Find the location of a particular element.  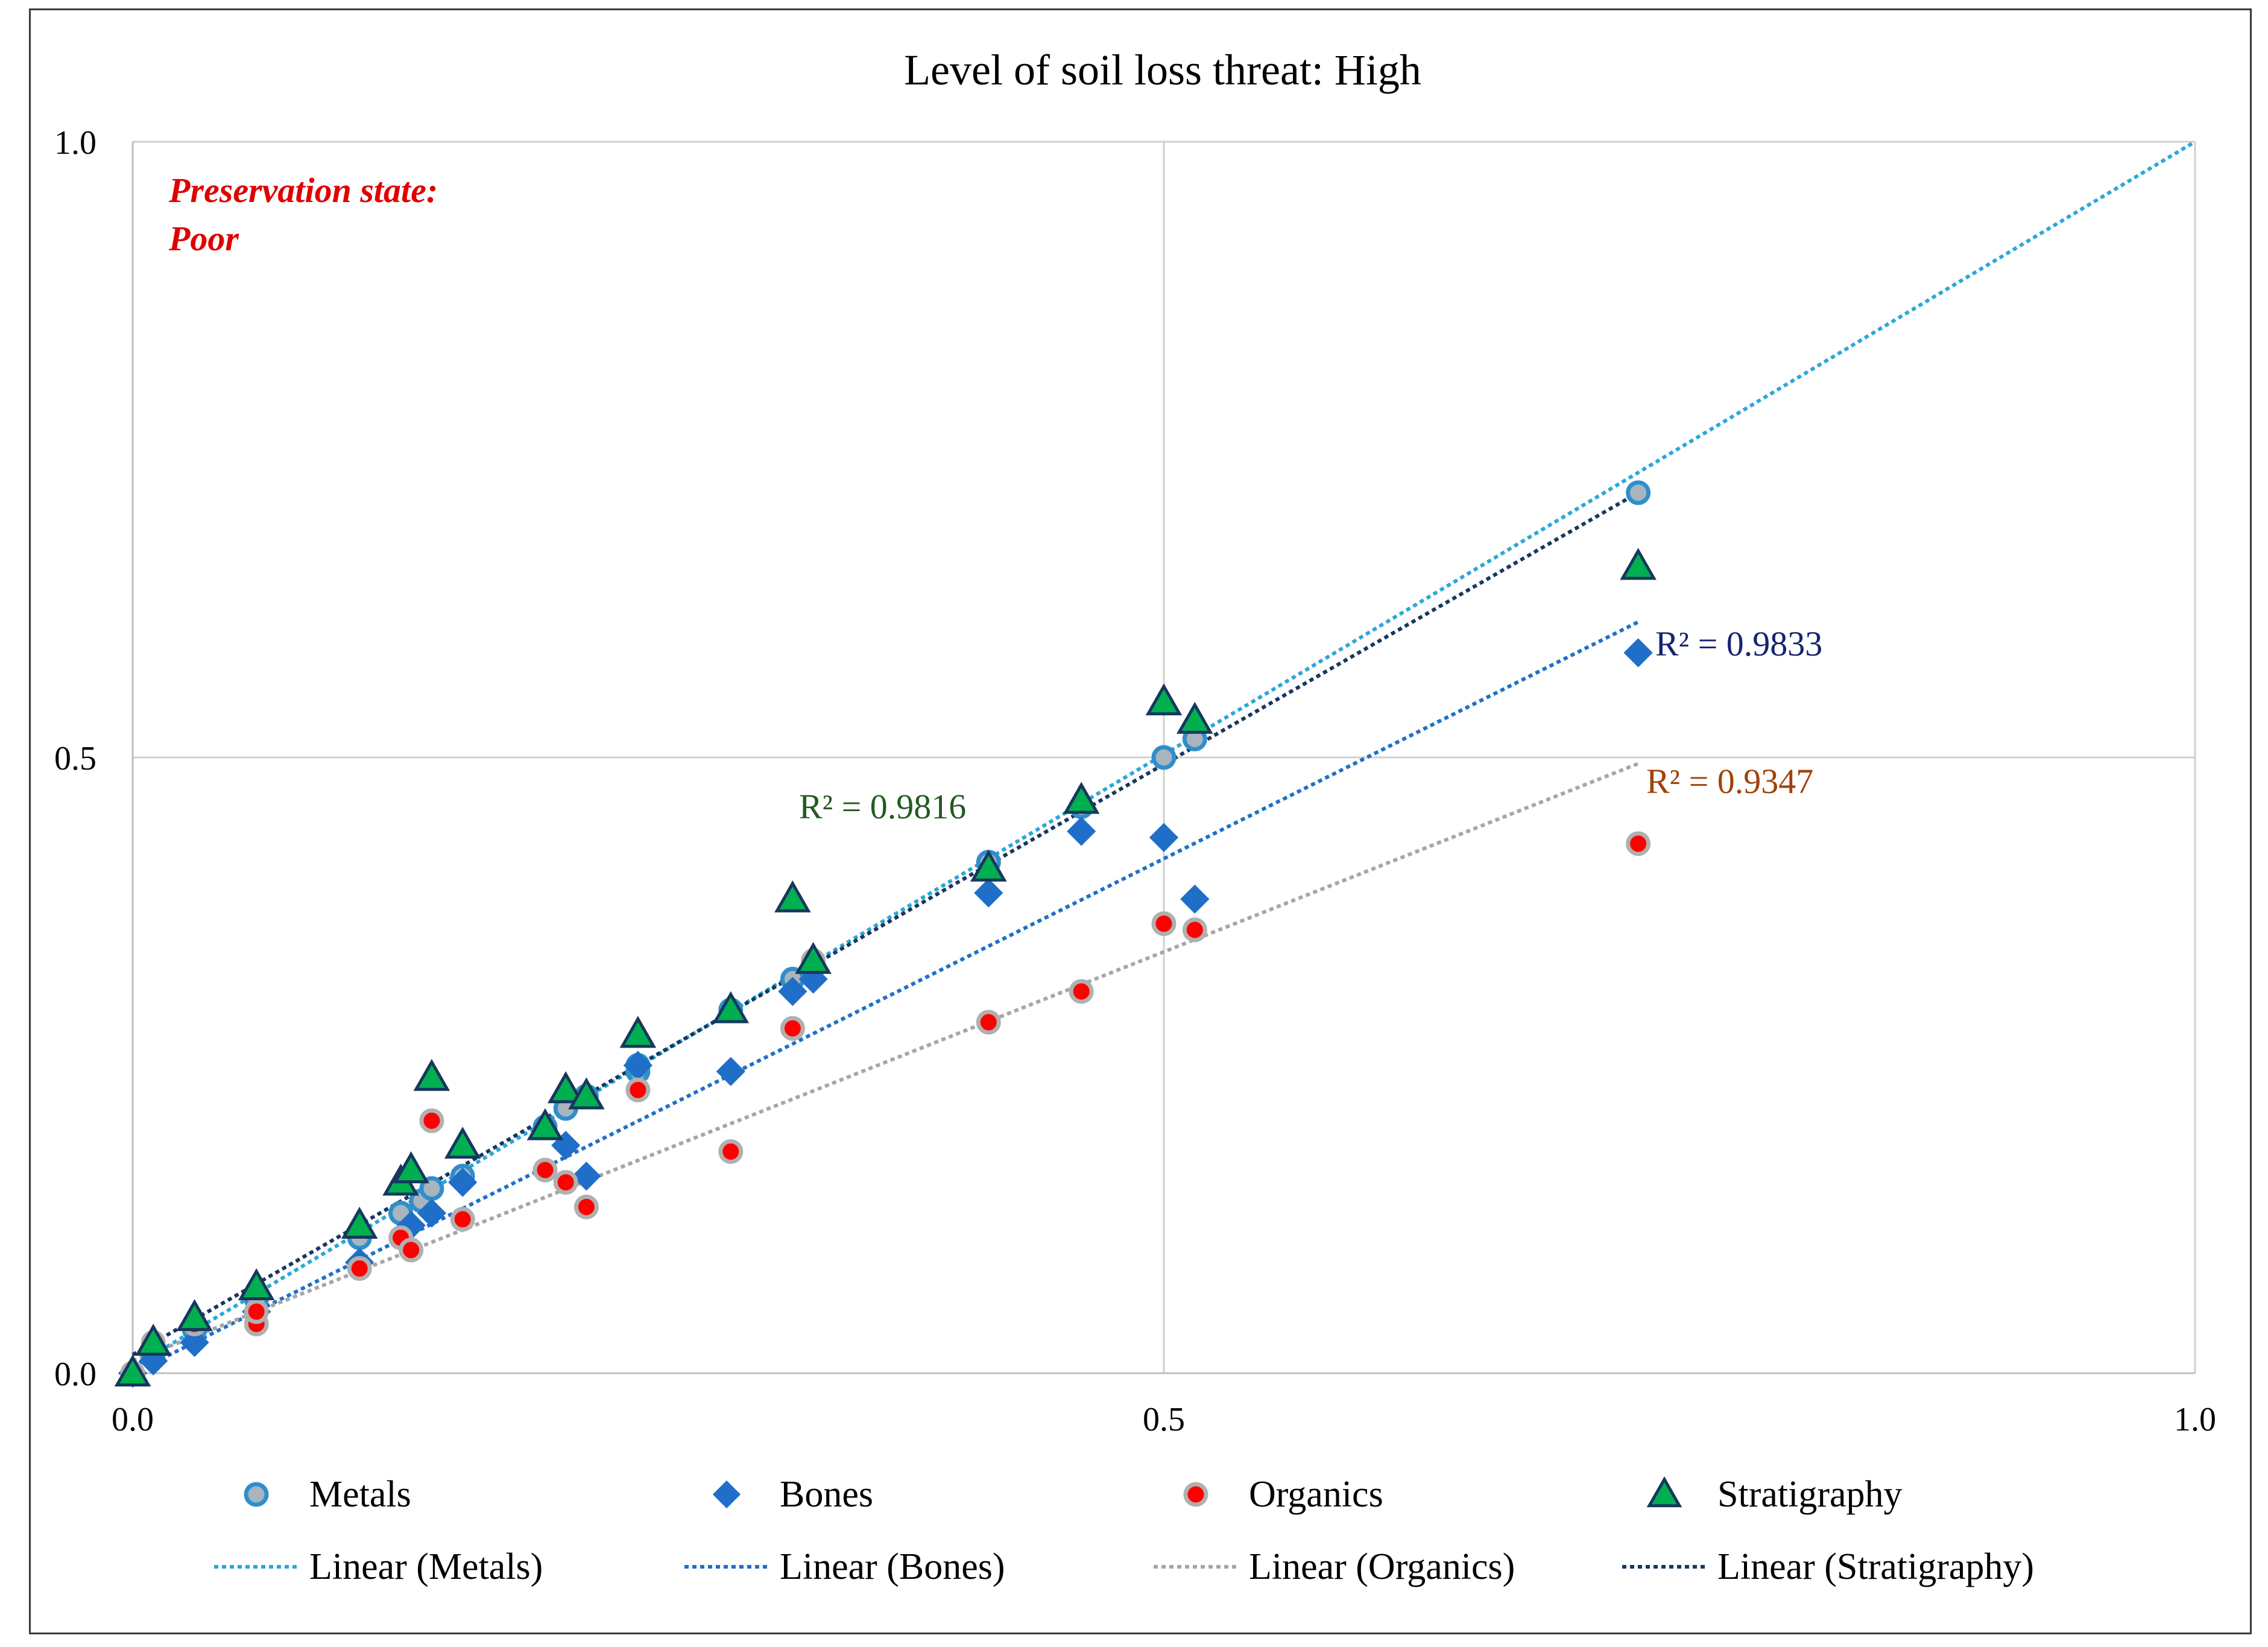

note-line-1: Preservation state: is located at coordinates (303, 190).